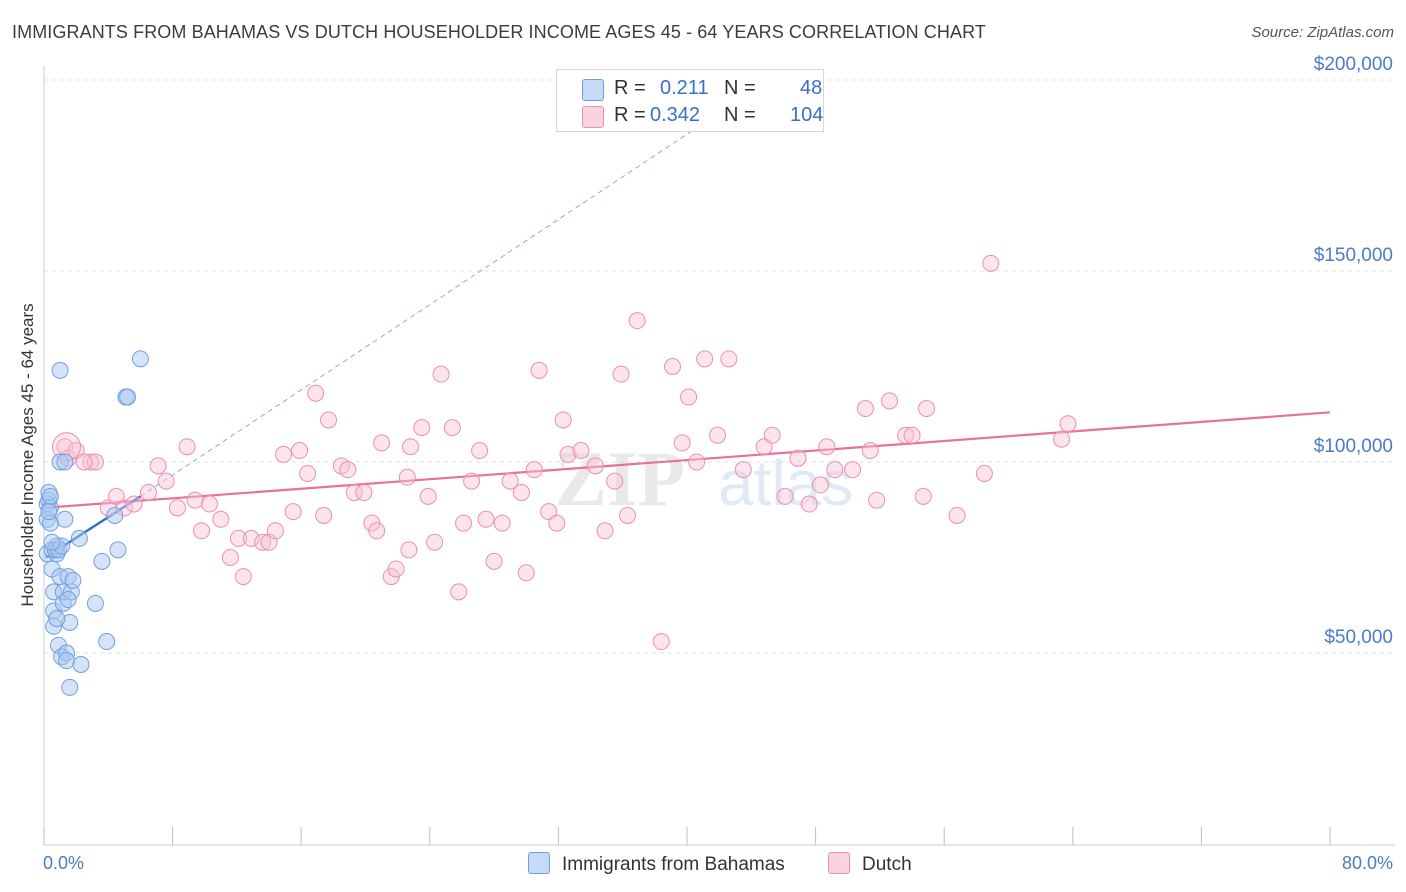  What do you see at coordinates (673, 864) in the screenshot?
I see `legend-label-bahamas: Immigrants from Bahamas` at bounding box center [673, 864].